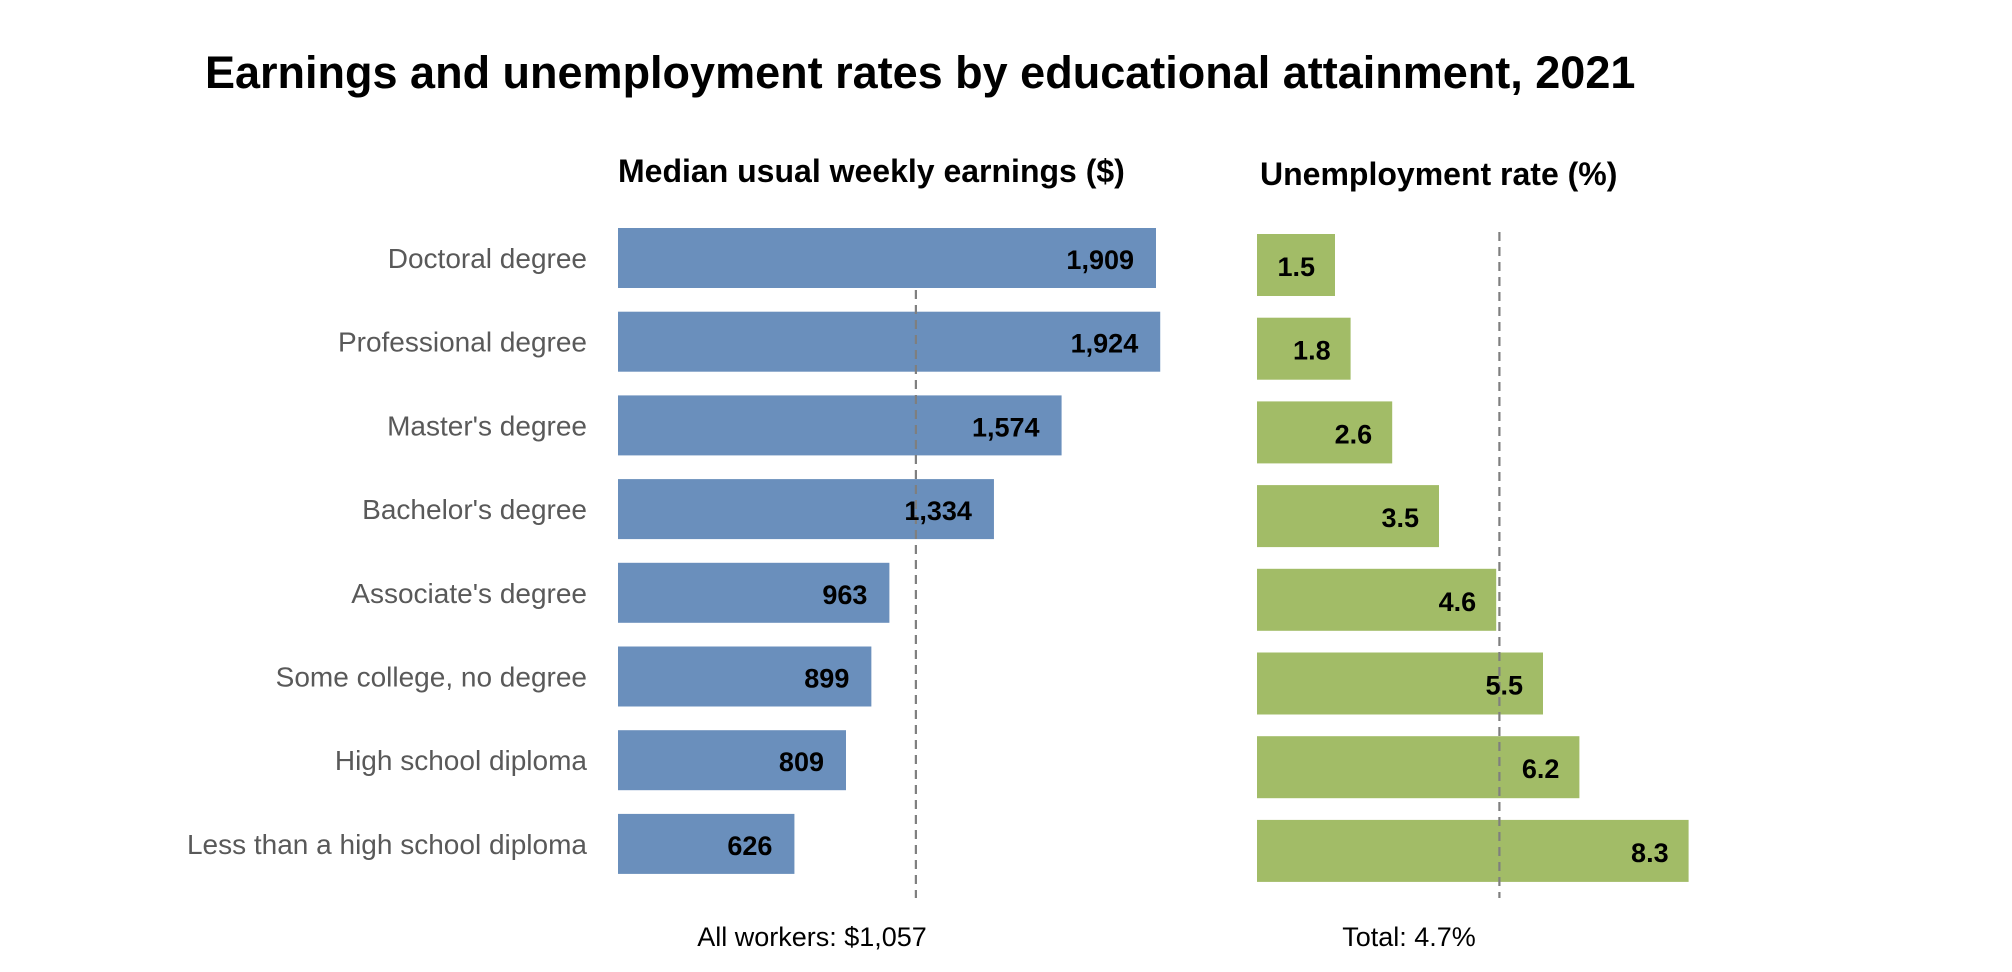 Image resolution: width=2012 pixels, height=972 pixels. Describe the element at coordinates (938, 511) in the screenshot. I see `earnings-value-label: 1,334` at that location.